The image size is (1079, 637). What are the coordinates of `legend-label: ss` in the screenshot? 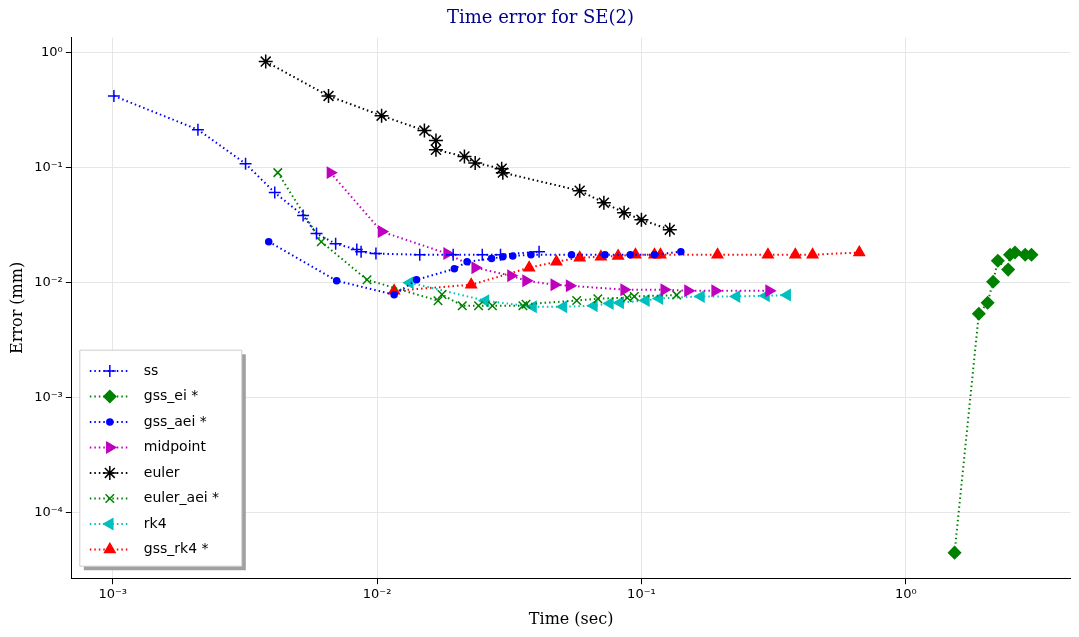 It's located at (151, 369).